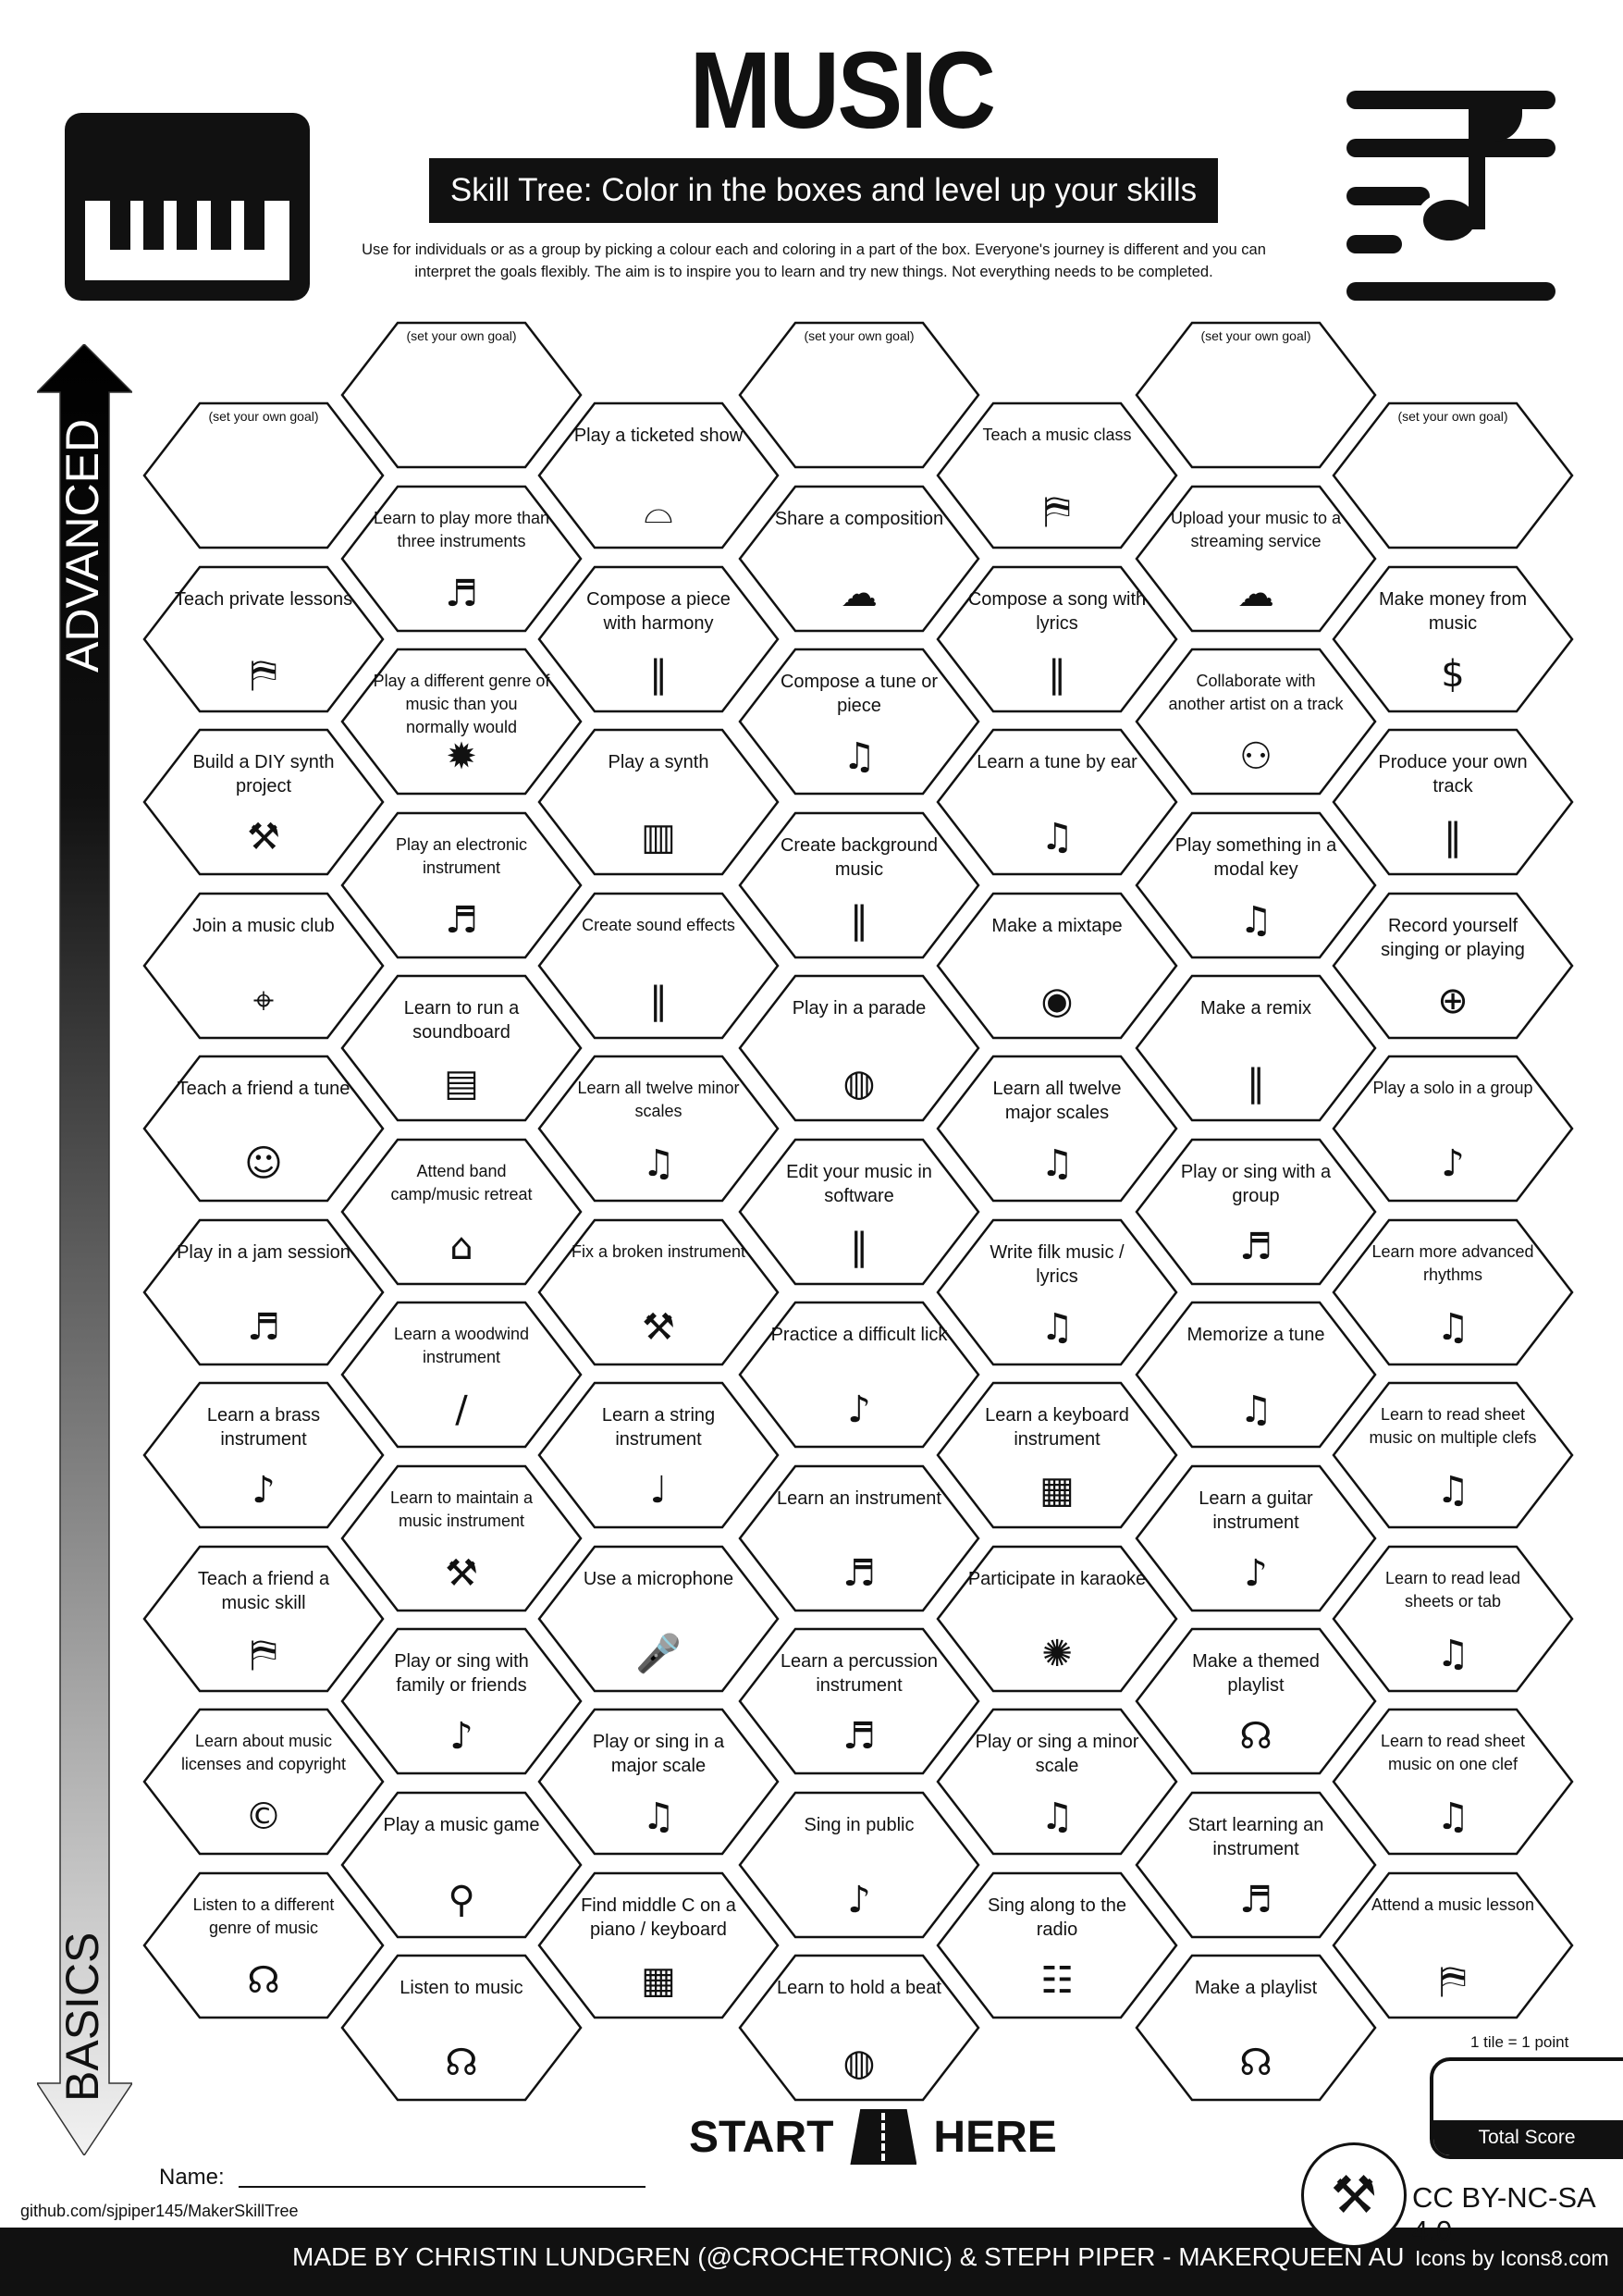  What do you see at coordinates (263, 1945) in the screenshot?
I see `skill-tile: Listen to a different genre of music ☊` at bounding box center [263, 1945].